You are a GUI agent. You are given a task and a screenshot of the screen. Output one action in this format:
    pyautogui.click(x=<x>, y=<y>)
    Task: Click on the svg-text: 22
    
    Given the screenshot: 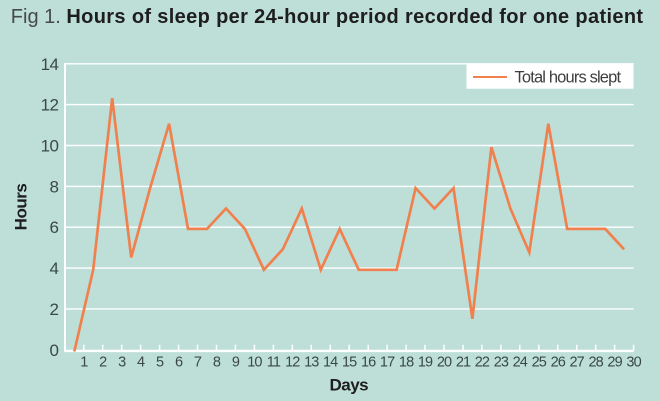 What is the action you would take?
    pyautogui.click(x=482, y=363)
    